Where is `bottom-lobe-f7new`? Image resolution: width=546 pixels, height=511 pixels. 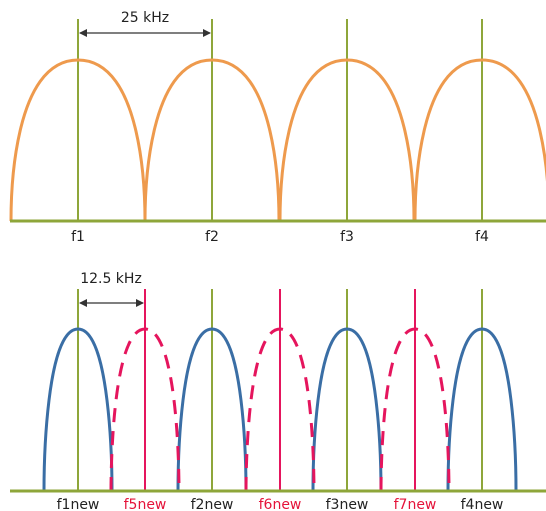 bottom-lobe-f7new is located at coordinates (415, 409).